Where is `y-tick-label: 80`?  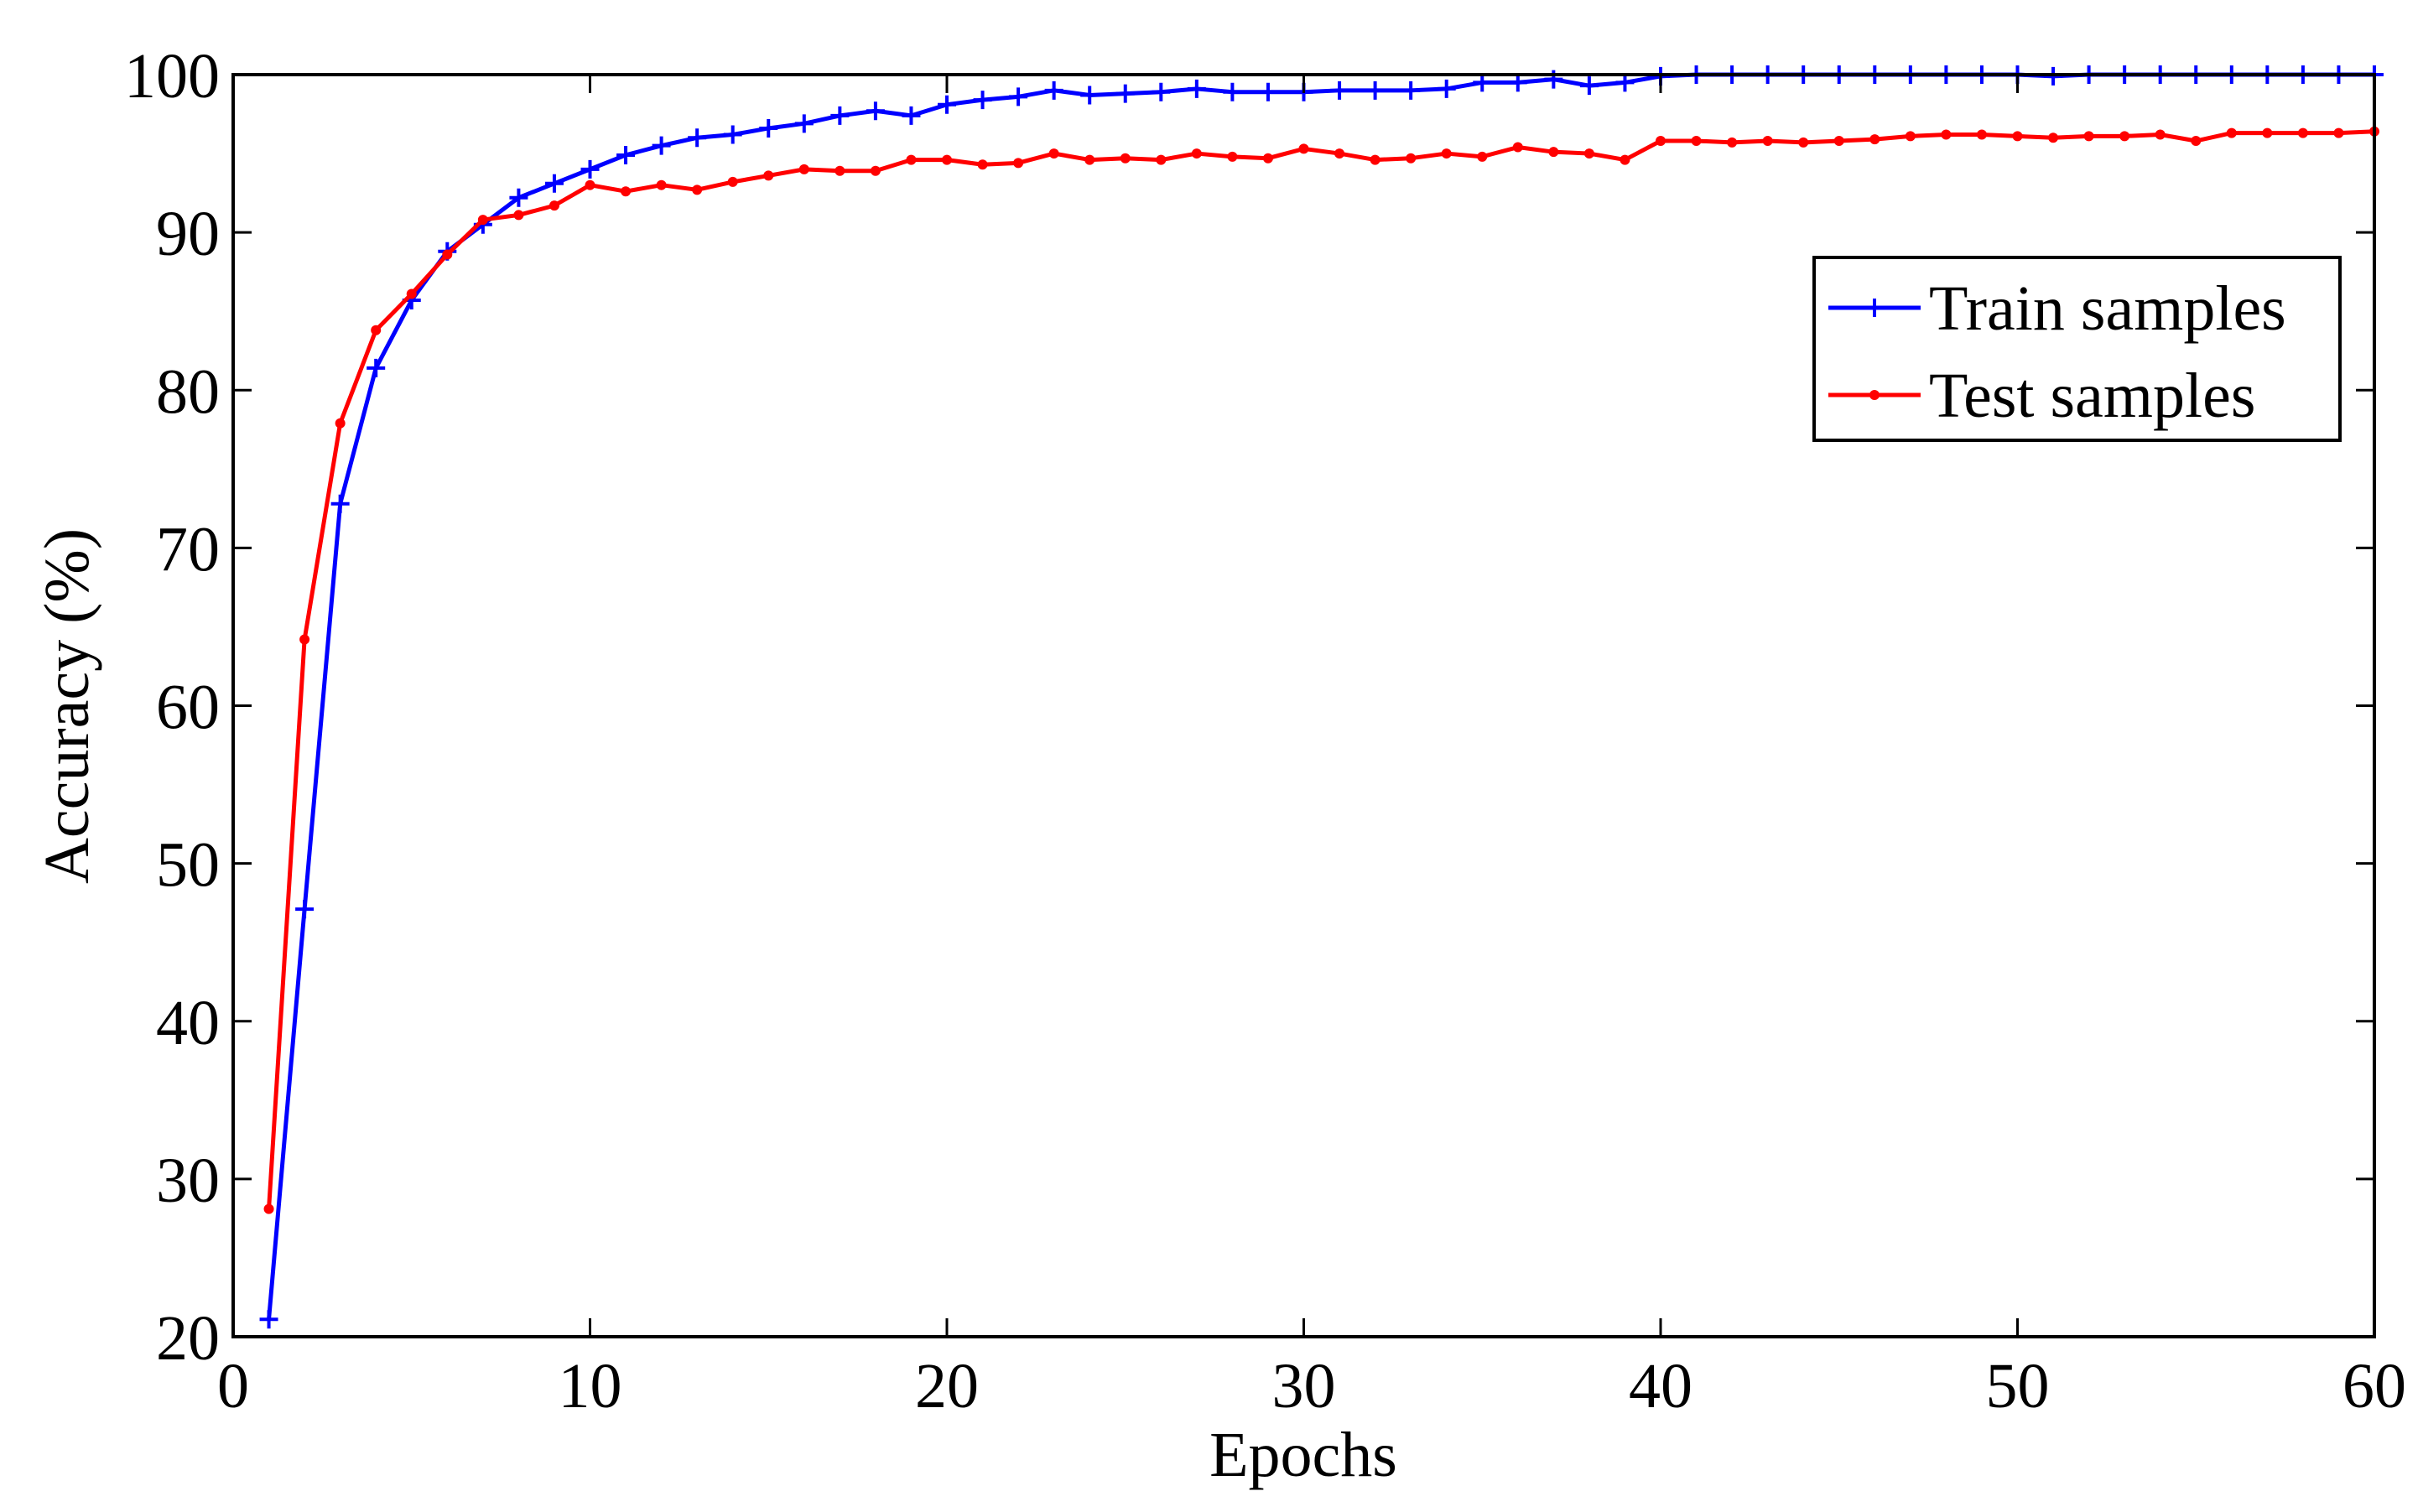
y-tick-label: 80 is located at coordinates (188, 391).